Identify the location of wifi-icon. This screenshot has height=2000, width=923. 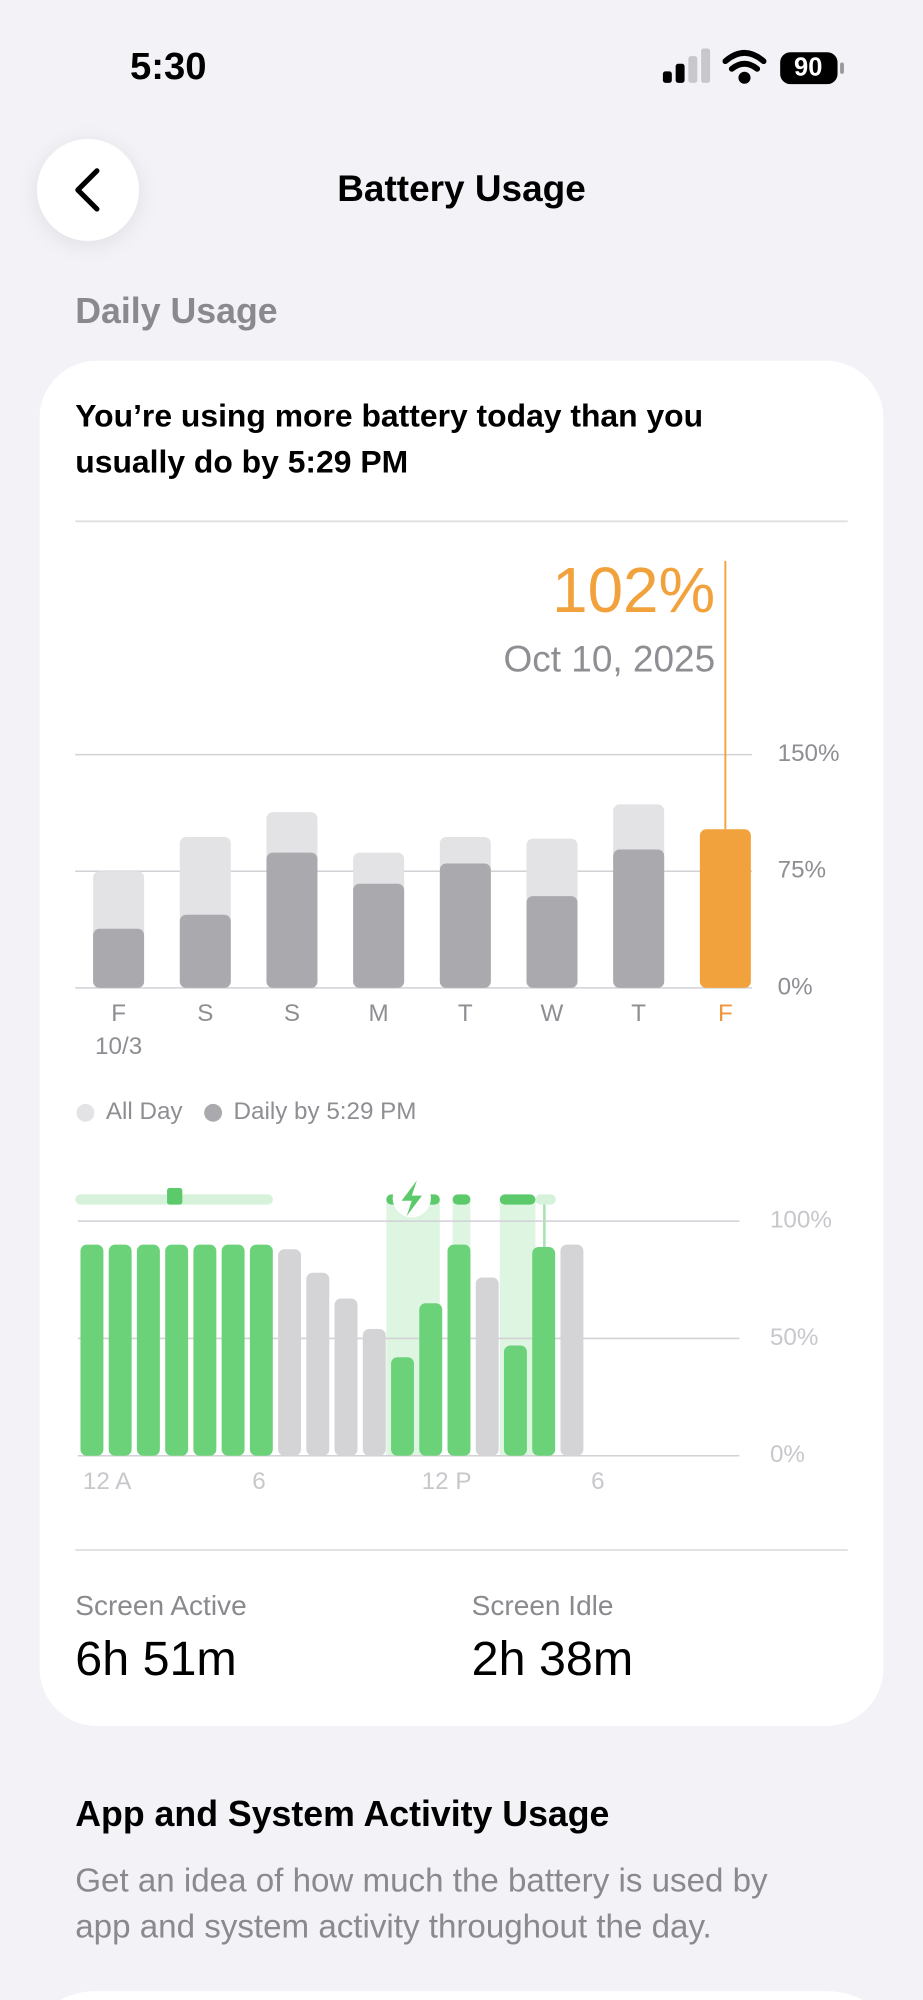
(744, 67).